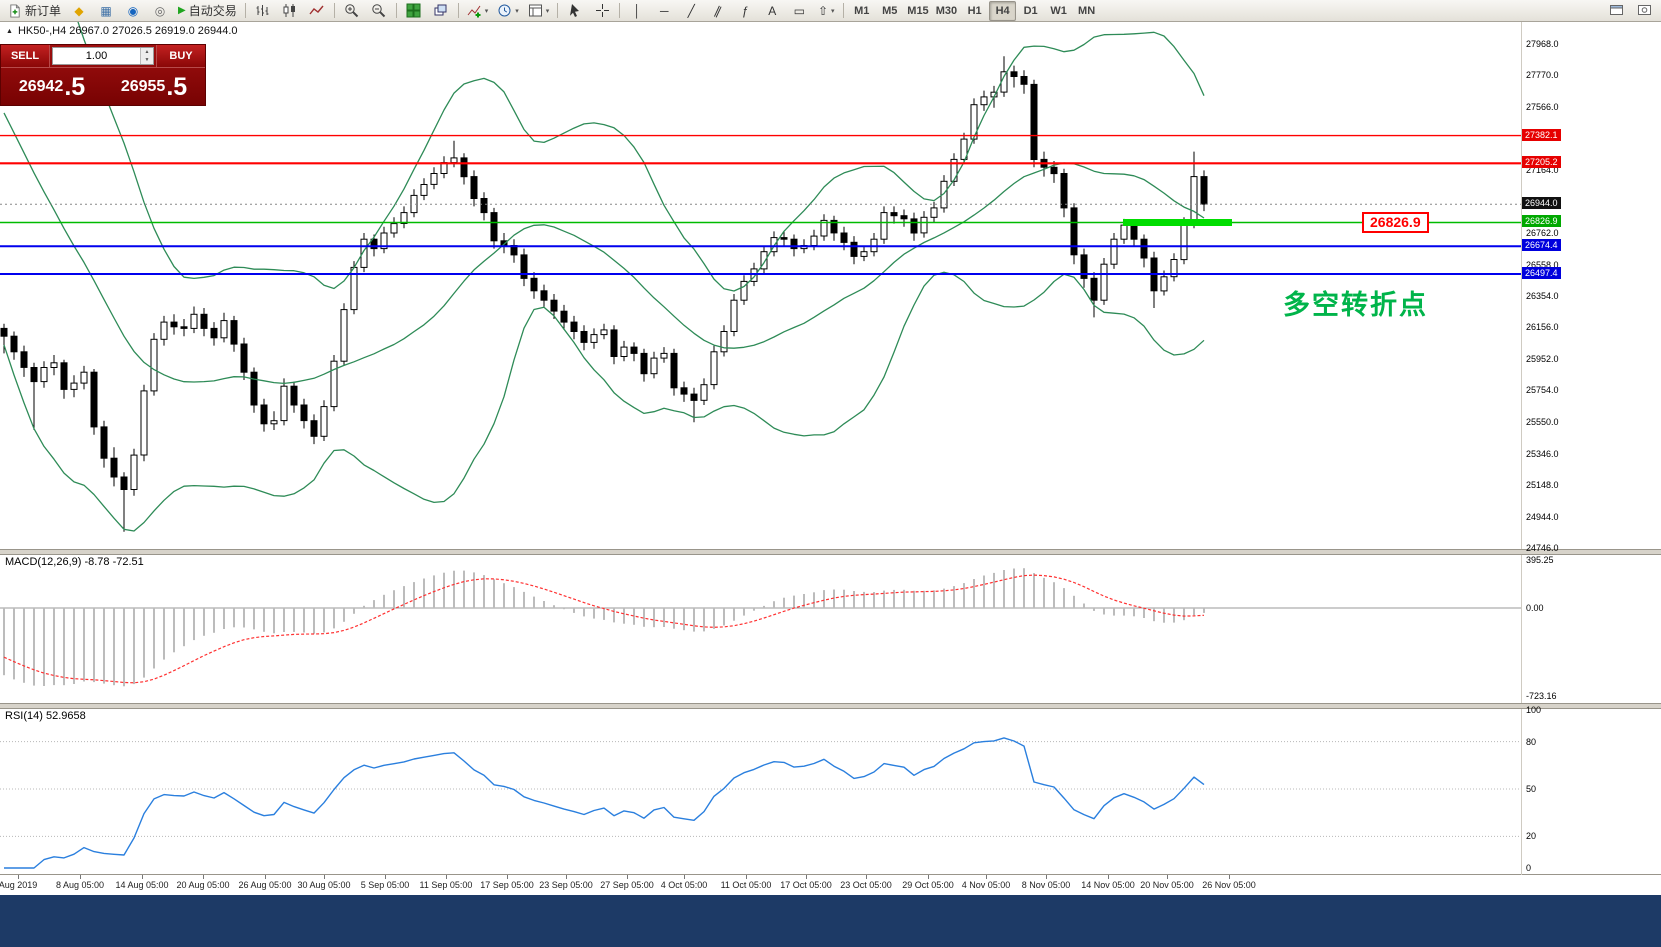  I want to click on tile-windows-button, so click(414, 11).